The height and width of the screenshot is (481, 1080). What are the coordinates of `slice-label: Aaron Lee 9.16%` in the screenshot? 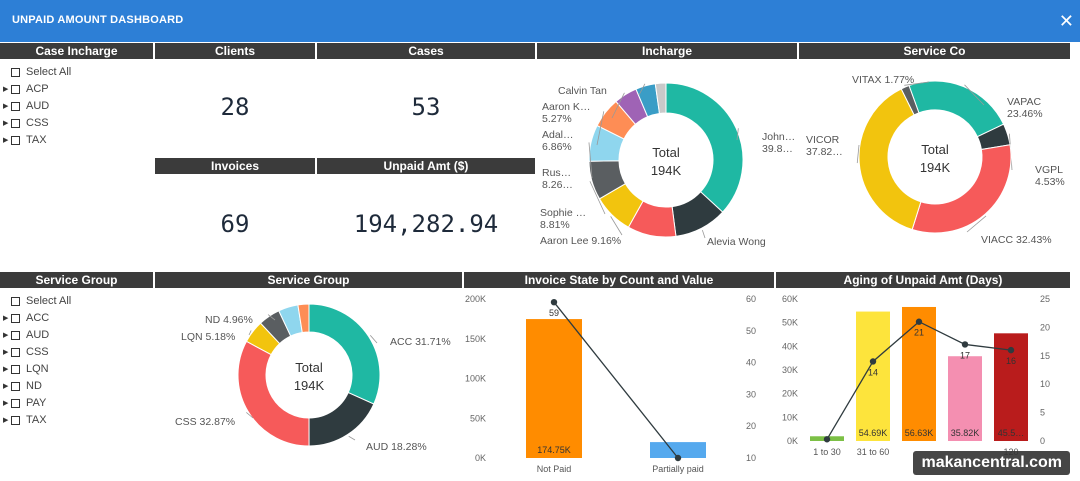 It's located at (580, 241).